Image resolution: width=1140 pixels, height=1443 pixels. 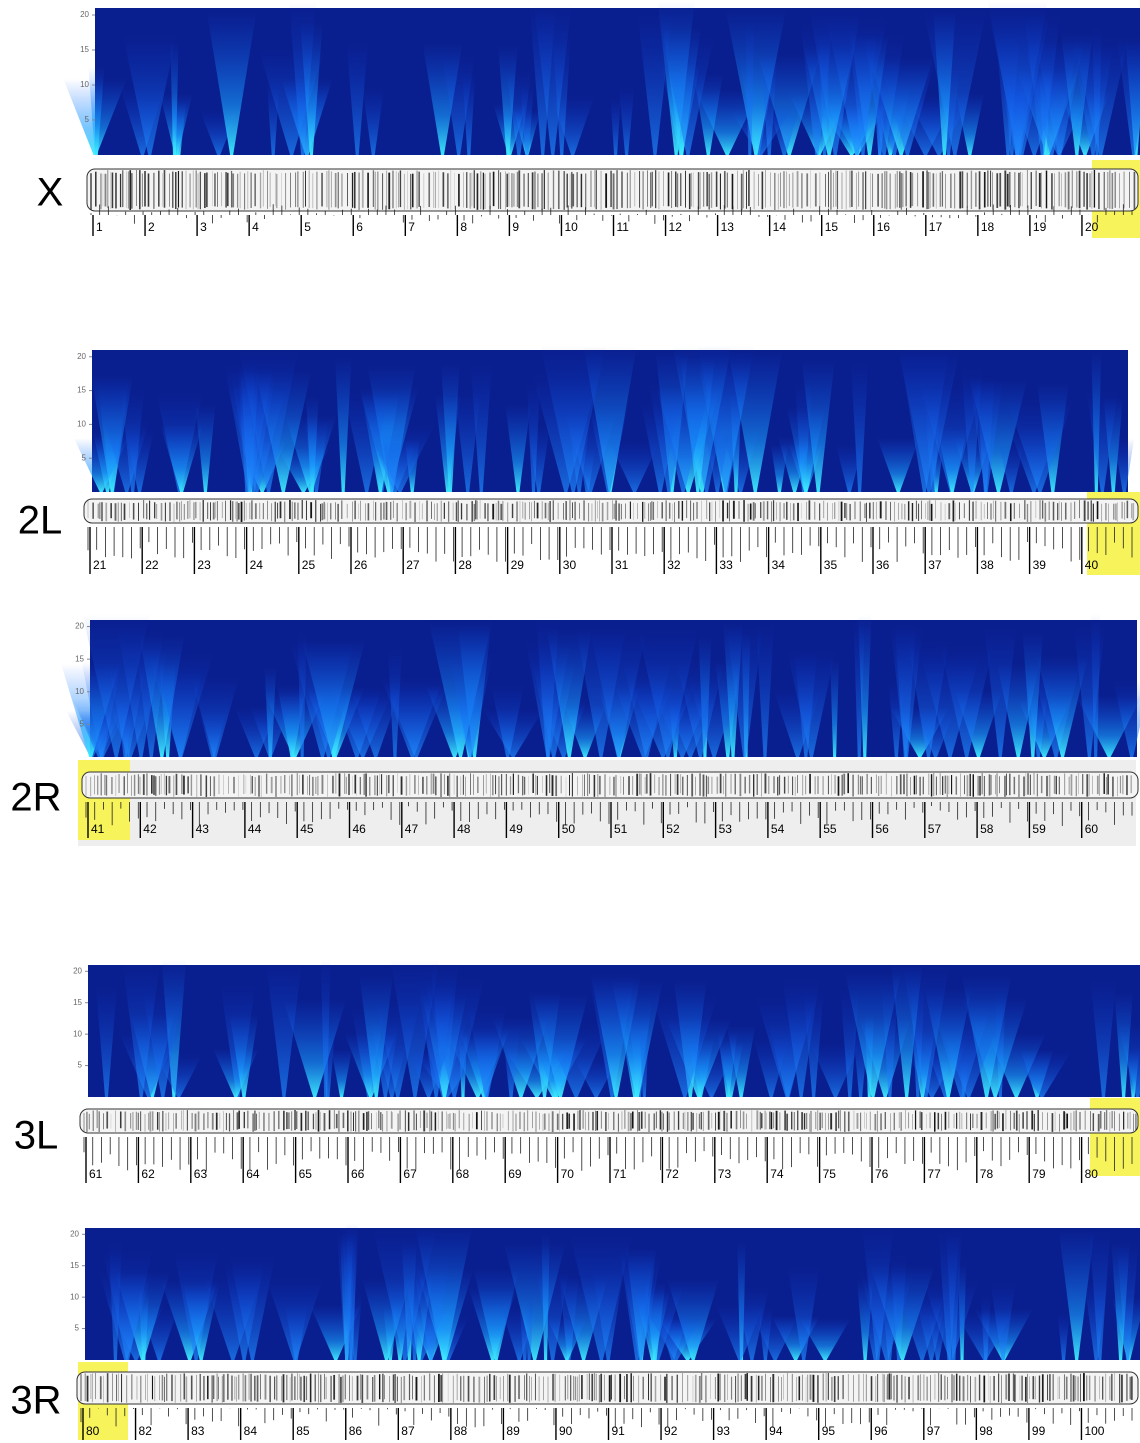 What do you see at coordinates (568, 1174) in the screenshot?
I see `division-label: 70` at bounding box center [568, 1174].